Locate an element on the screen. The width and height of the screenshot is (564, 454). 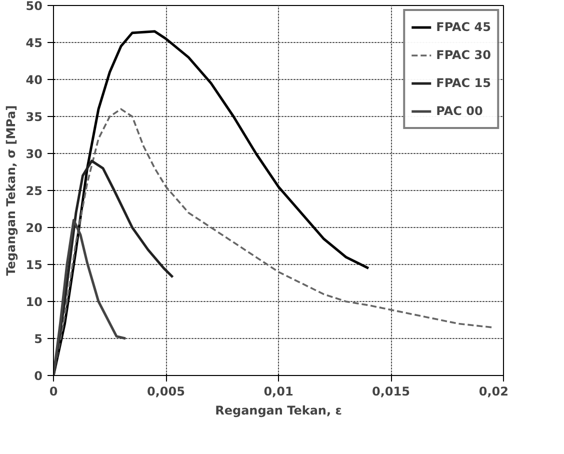
x-tick-label: 0,01 is located at coordinates (279, 391).